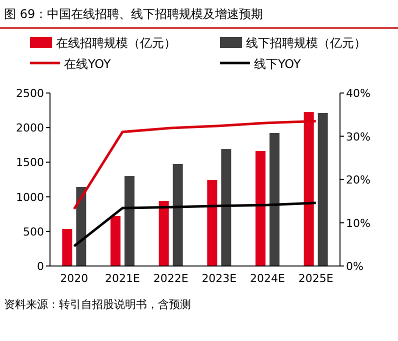  What do you see at coordinates (358, 93) in the screenshot?
I see `y2-tick-label: 40%` at bounding box center [358, 93].